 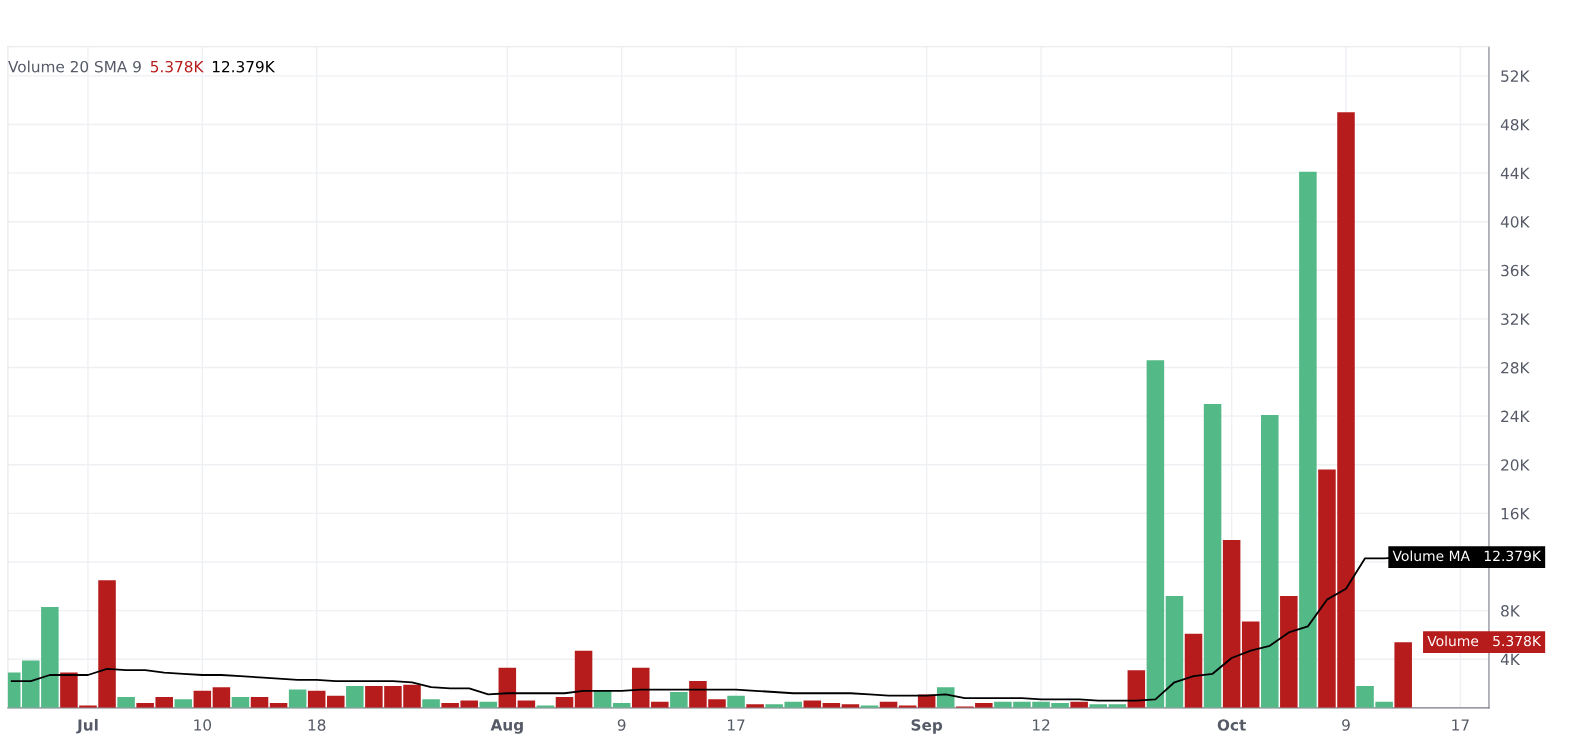 I want to click on y-tick-label: 52K, so click(x=1515, y=76).